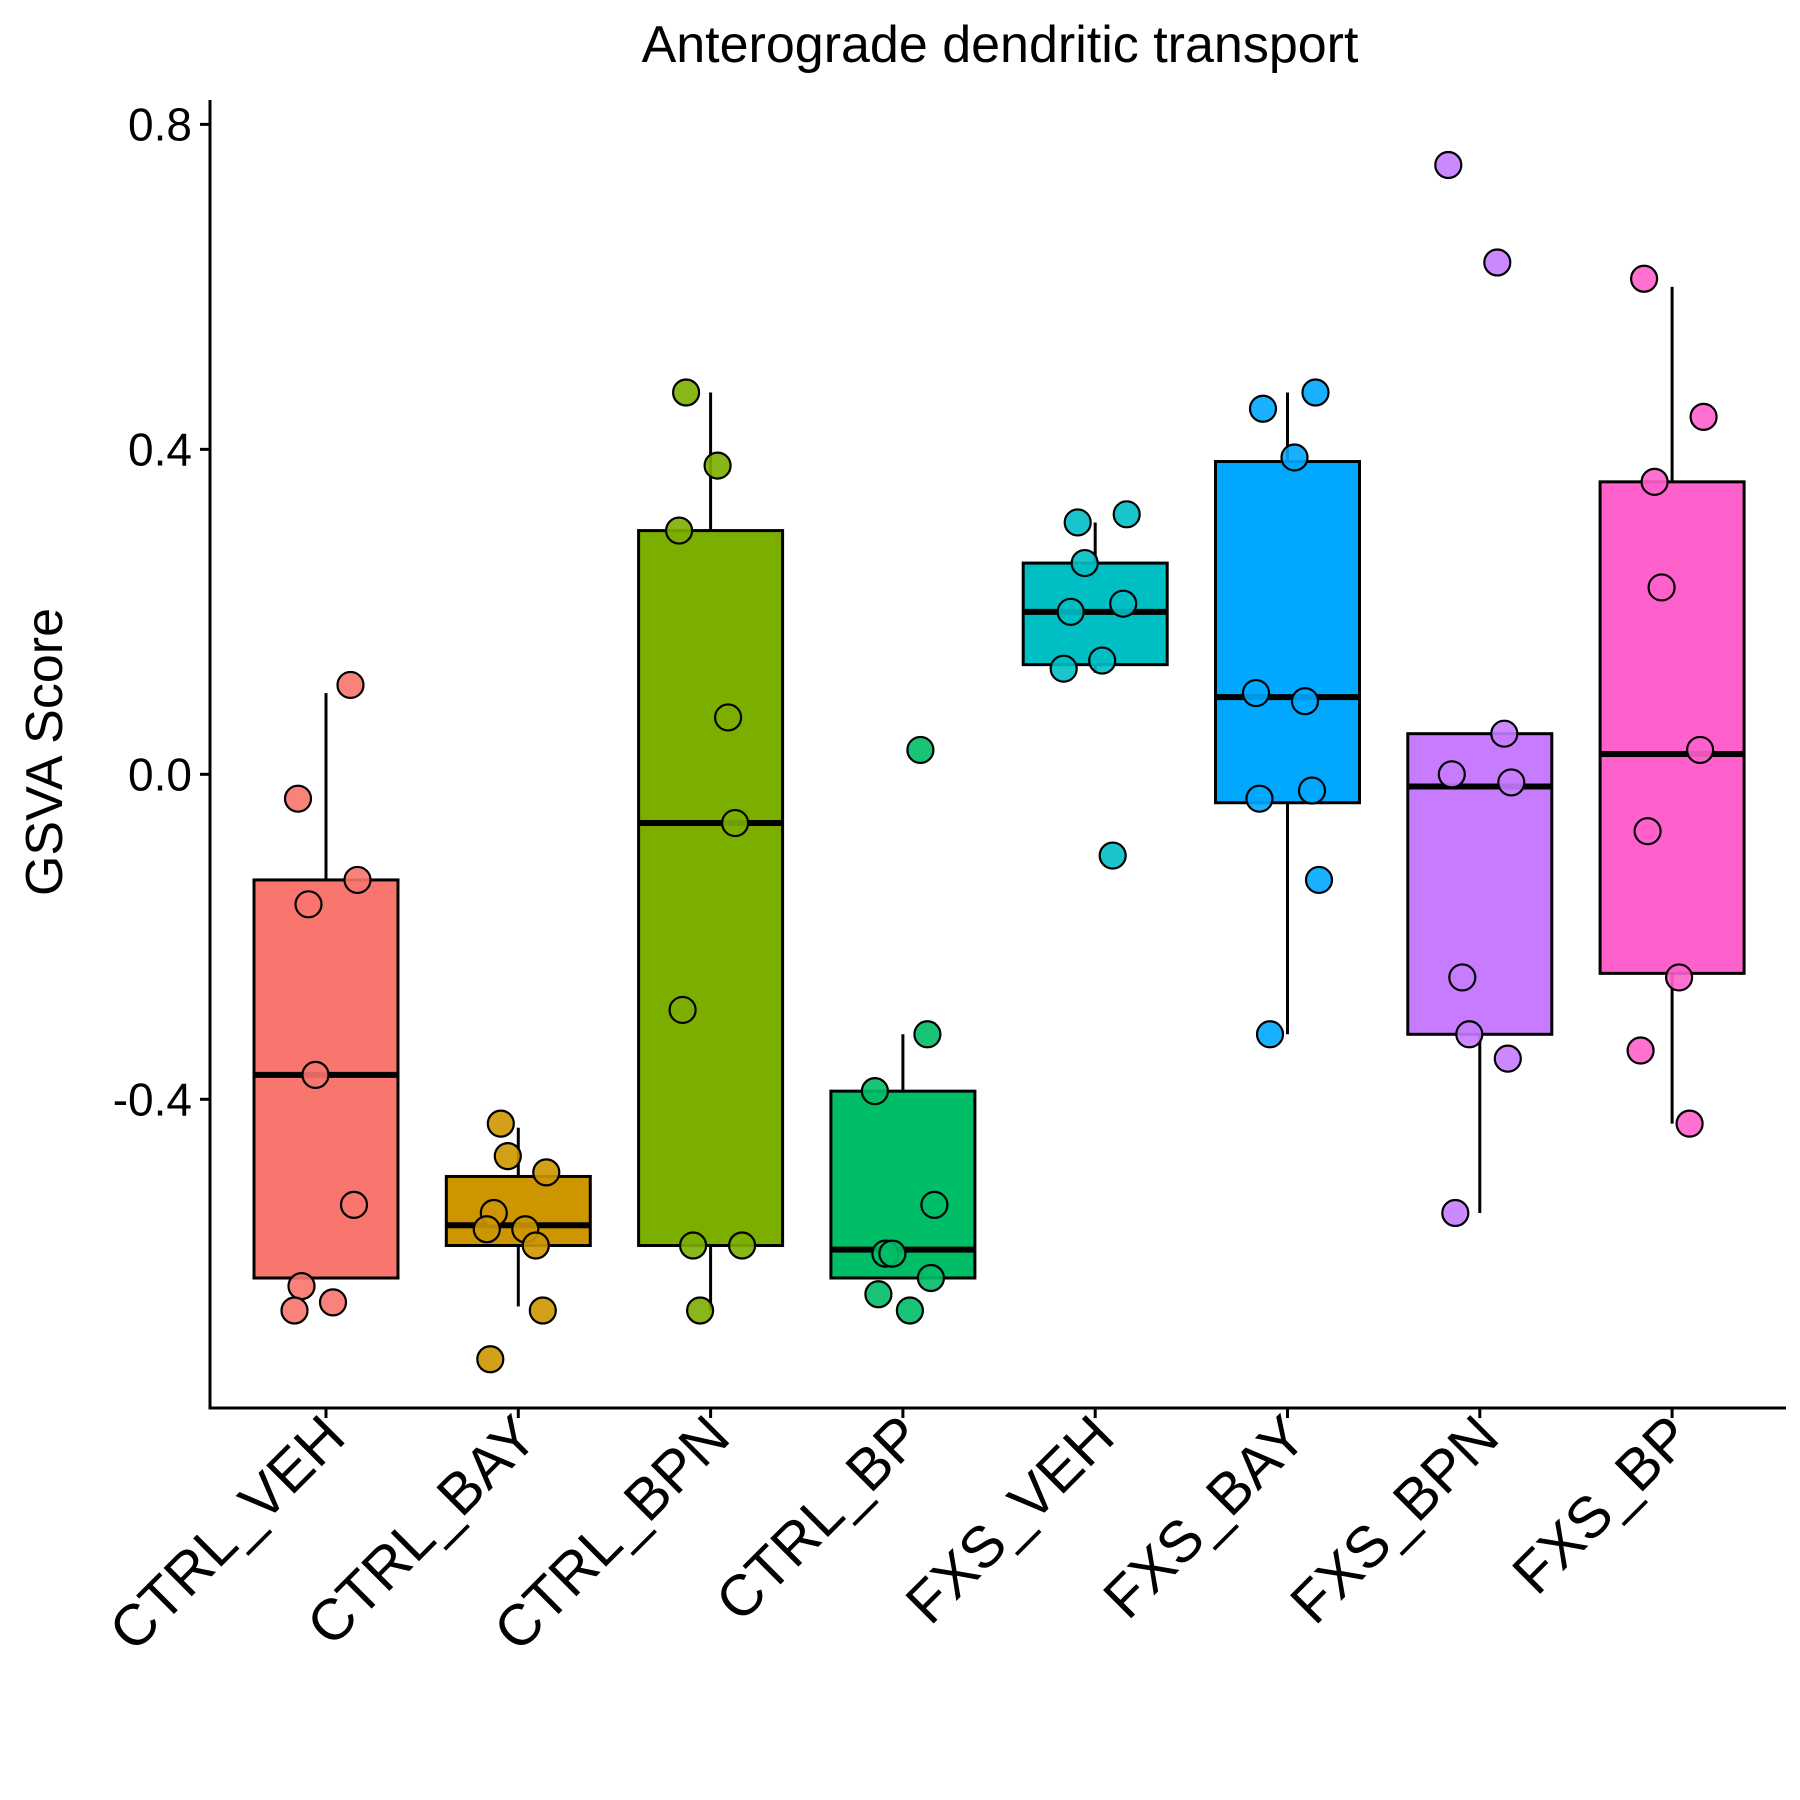  Describe the element at coordinates (160, 449) in the screenshot. I see `y-tick-label: 0.4` at that location.